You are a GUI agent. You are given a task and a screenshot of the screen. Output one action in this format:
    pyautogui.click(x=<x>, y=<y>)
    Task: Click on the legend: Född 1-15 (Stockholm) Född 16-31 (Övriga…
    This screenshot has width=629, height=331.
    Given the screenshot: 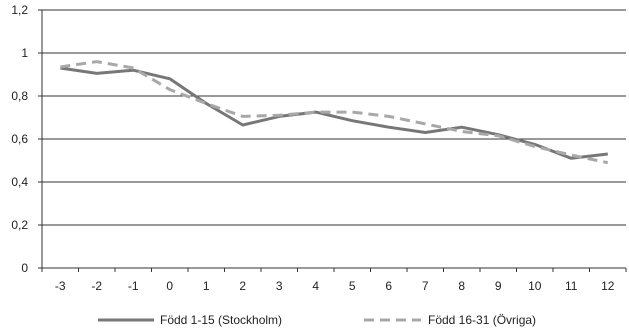 What is the action you would take?
    pyautogui.click(x=317, y=320)
    